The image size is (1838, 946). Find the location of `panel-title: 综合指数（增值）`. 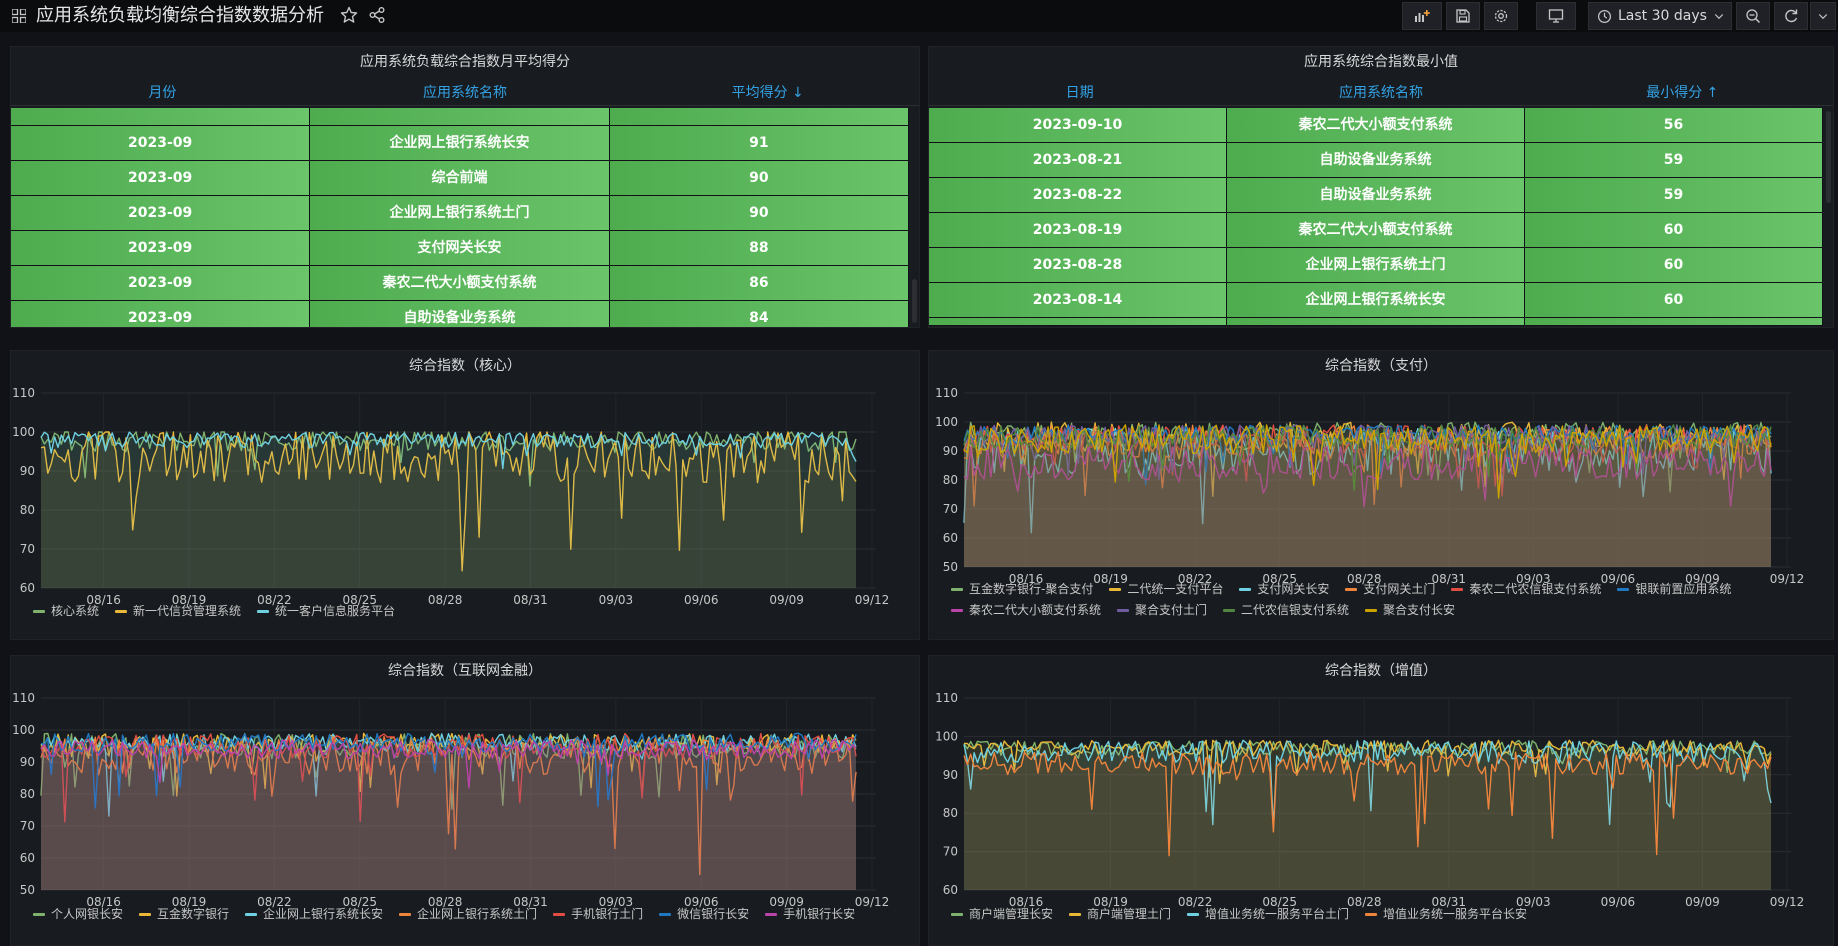

panel-title: 综合指数（增值） is located at coordinates (1381, 671).